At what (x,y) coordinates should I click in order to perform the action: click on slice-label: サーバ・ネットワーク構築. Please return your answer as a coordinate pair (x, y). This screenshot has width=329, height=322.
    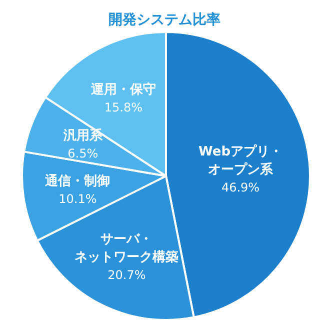
    Looking at the image, I should click on (126, 249).